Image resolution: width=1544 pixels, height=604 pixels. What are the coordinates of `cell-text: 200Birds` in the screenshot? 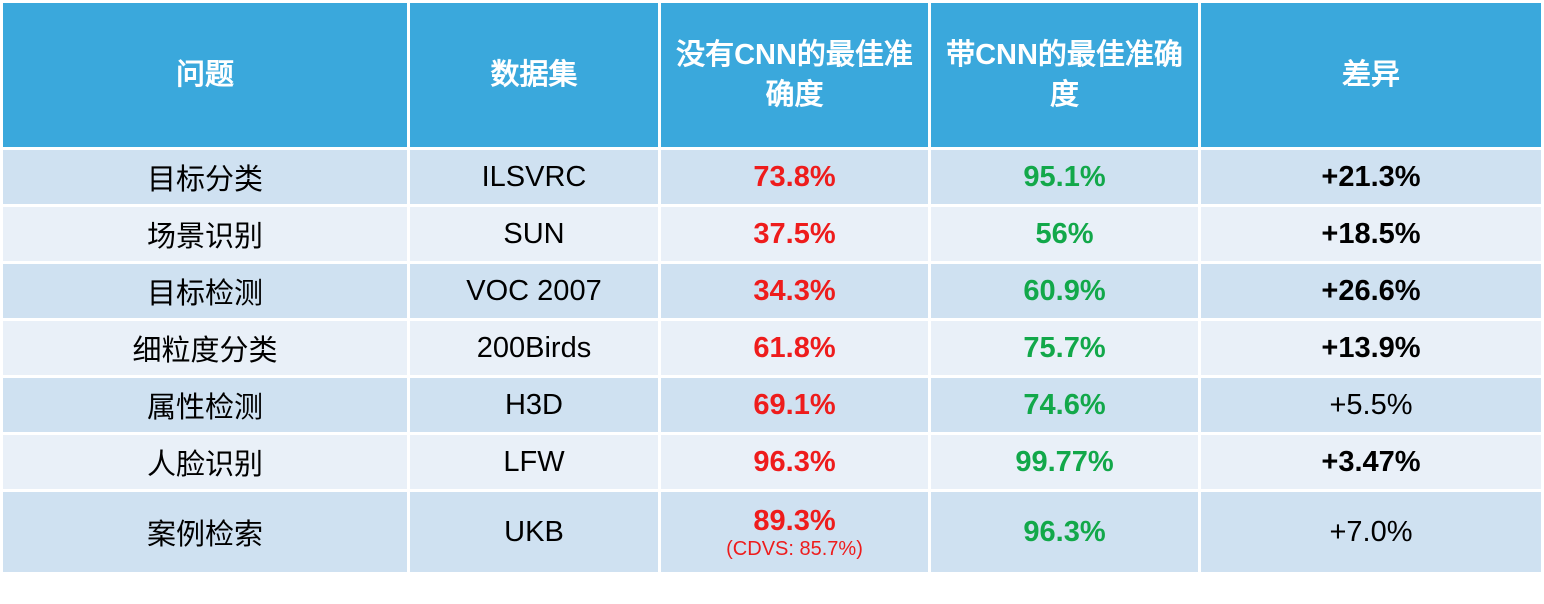 It's located at (534, 347).